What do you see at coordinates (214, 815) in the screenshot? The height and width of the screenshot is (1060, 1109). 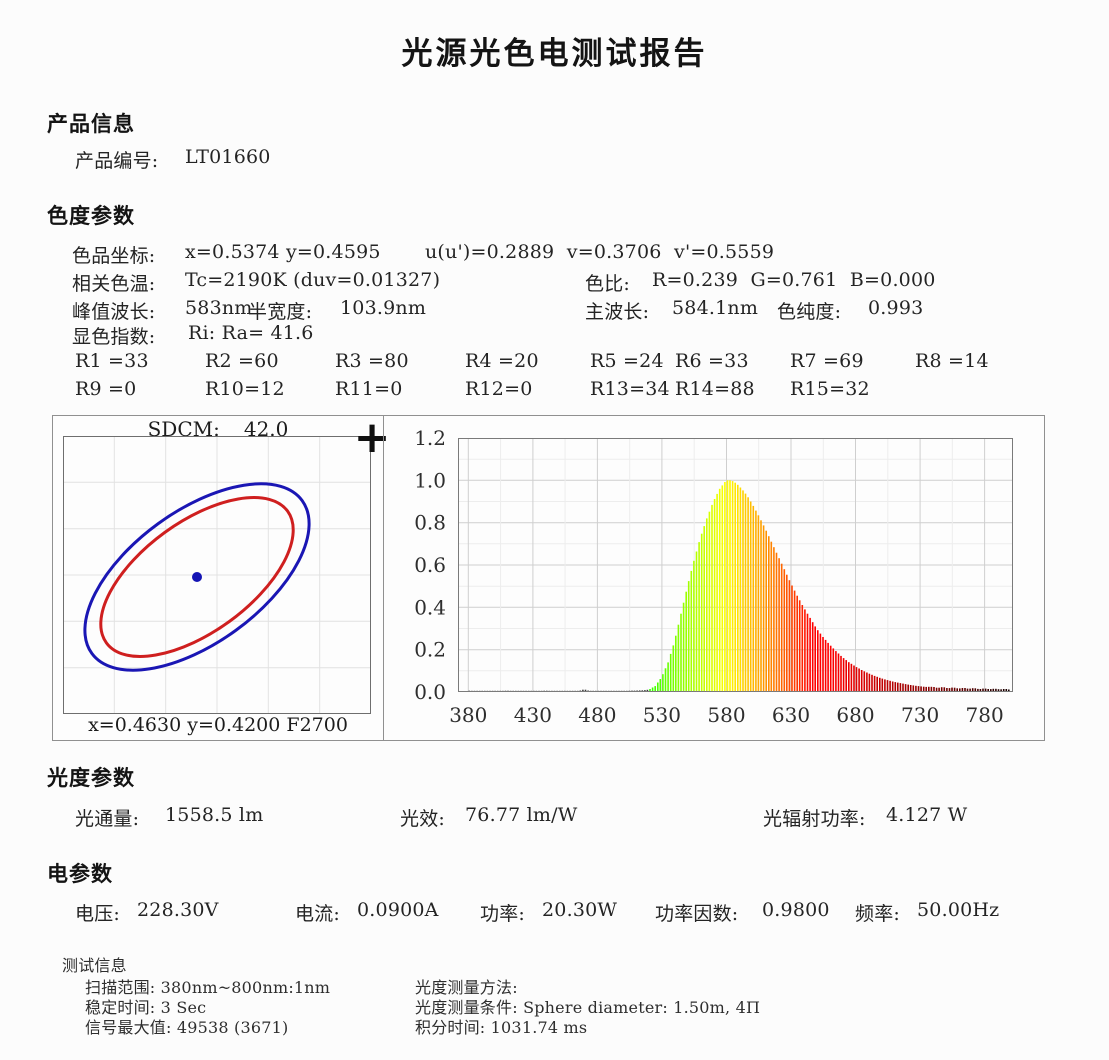 I see `flux-value: 1558.5 lm` at bounding box center [214, 815].